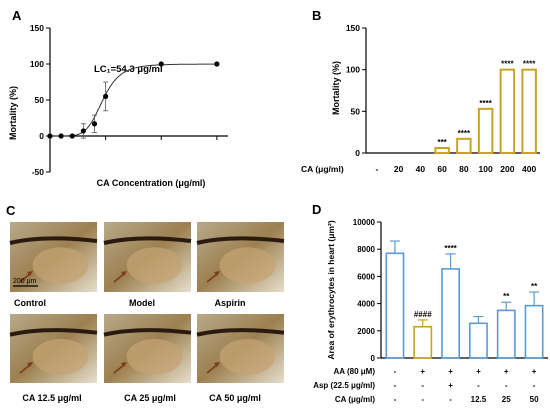 The width and height of the screenshot is (550, 410). I want to click on treatment-cell: 50, so click(534, 399).